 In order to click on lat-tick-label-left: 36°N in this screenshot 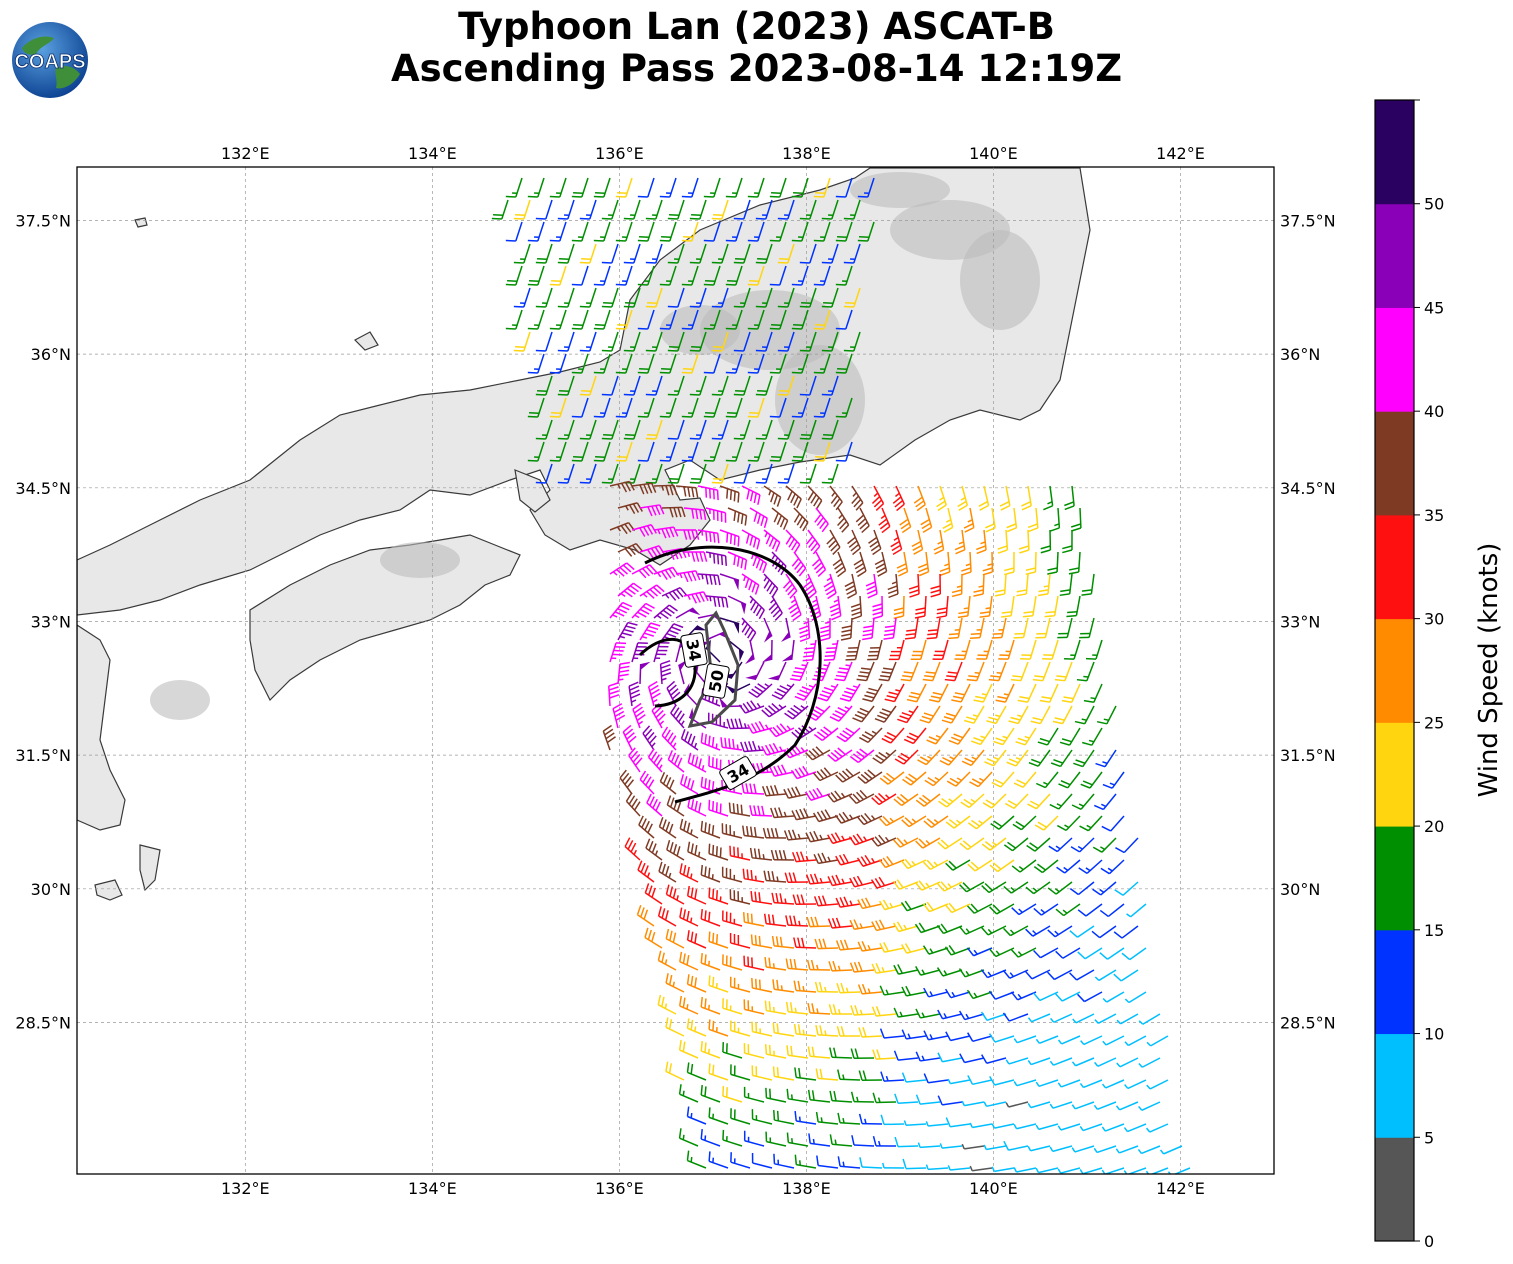, I will do `click(51, 354)`.